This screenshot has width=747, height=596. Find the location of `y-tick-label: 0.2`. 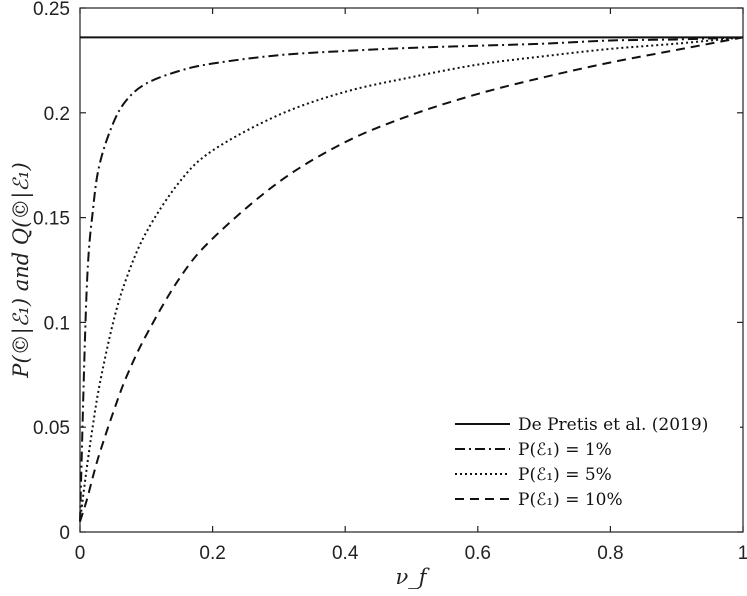

y-tick-label: 0.2 is located at coordinates (57, 114).